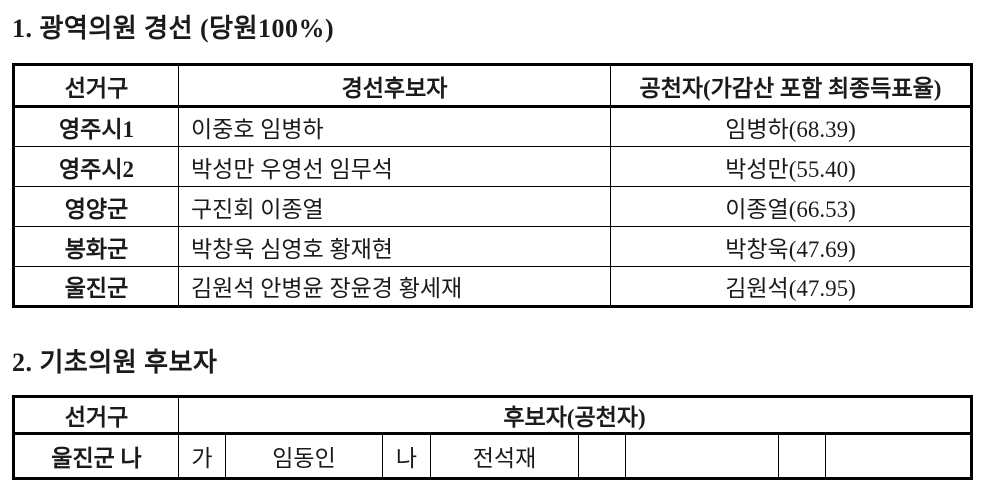  I want to click on candidates-cell: 구진회 이종열, so click(394, 206).